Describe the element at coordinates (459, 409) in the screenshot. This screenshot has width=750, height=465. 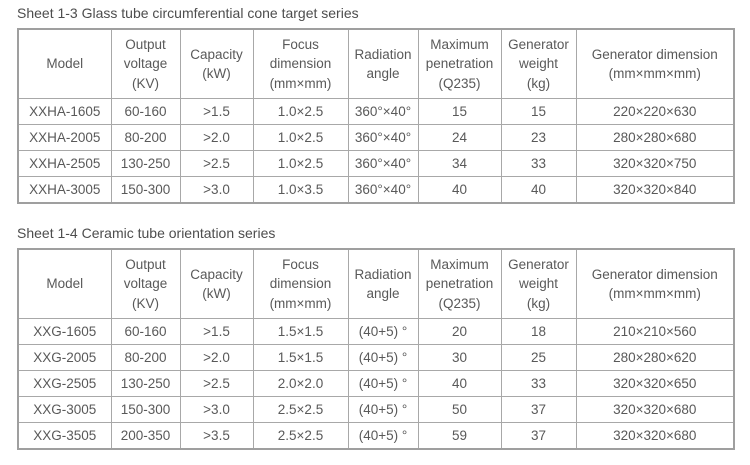
I see `table-cell: 50` at that location.